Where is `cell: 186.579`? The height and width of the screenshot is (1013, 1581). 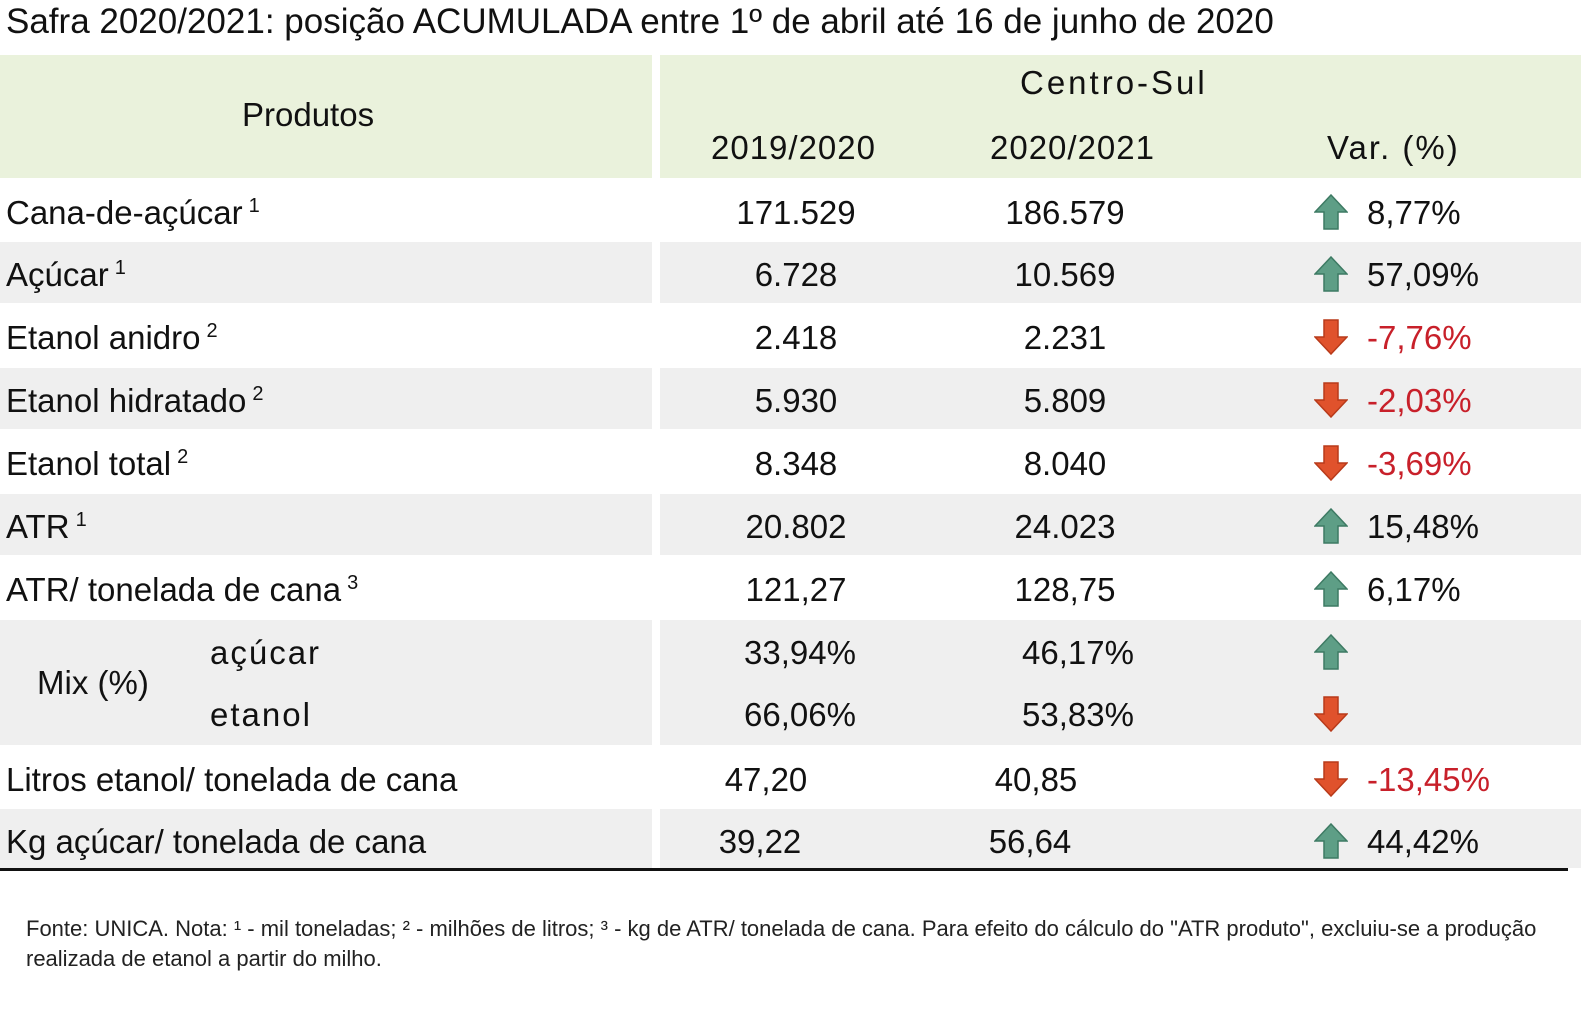
cell: 186.579 is located at coordinates (1065, 212).